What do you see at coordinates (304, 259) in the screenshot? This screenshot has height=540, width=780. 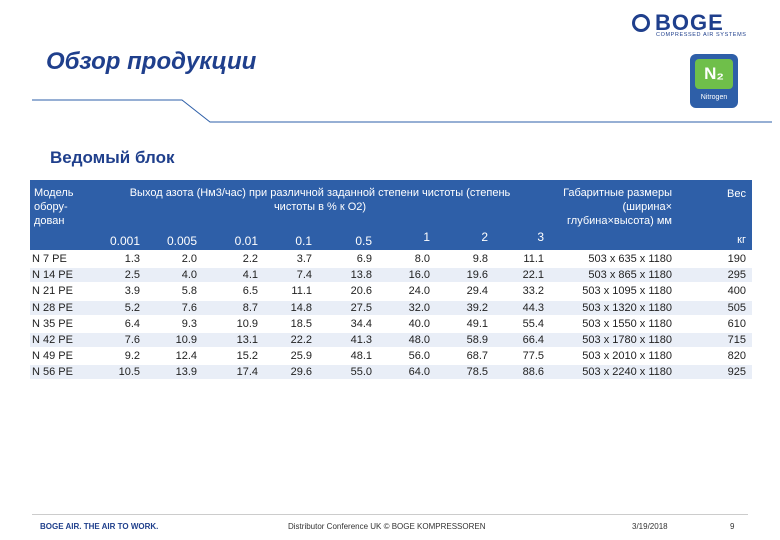 I see `flow-cell: 3.7` at bounding box center [304, 259].